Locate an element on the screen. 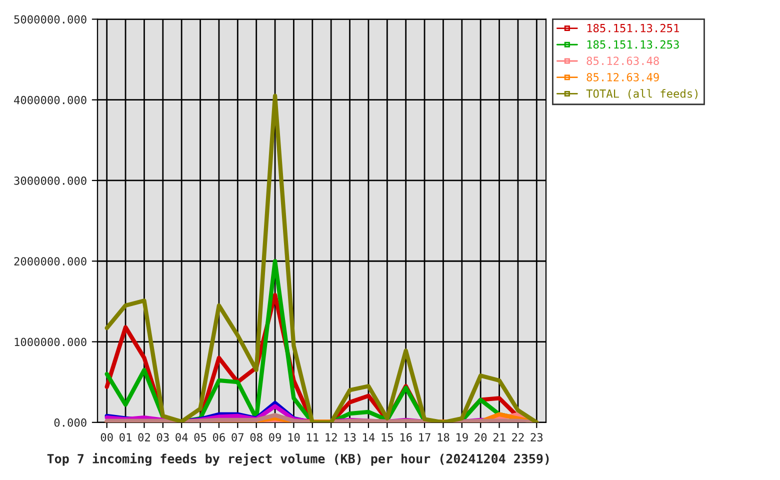  x-tick-label: 20 is located at coordinates (480, 437).